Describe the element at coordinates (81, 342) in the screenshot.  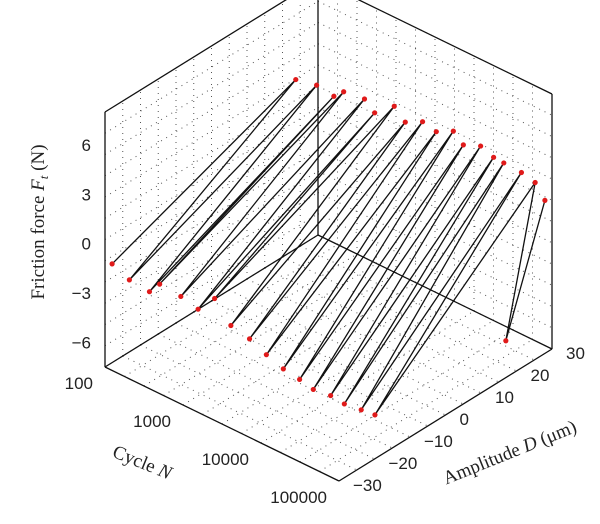
I see `z-tick-label: −6` at that location.